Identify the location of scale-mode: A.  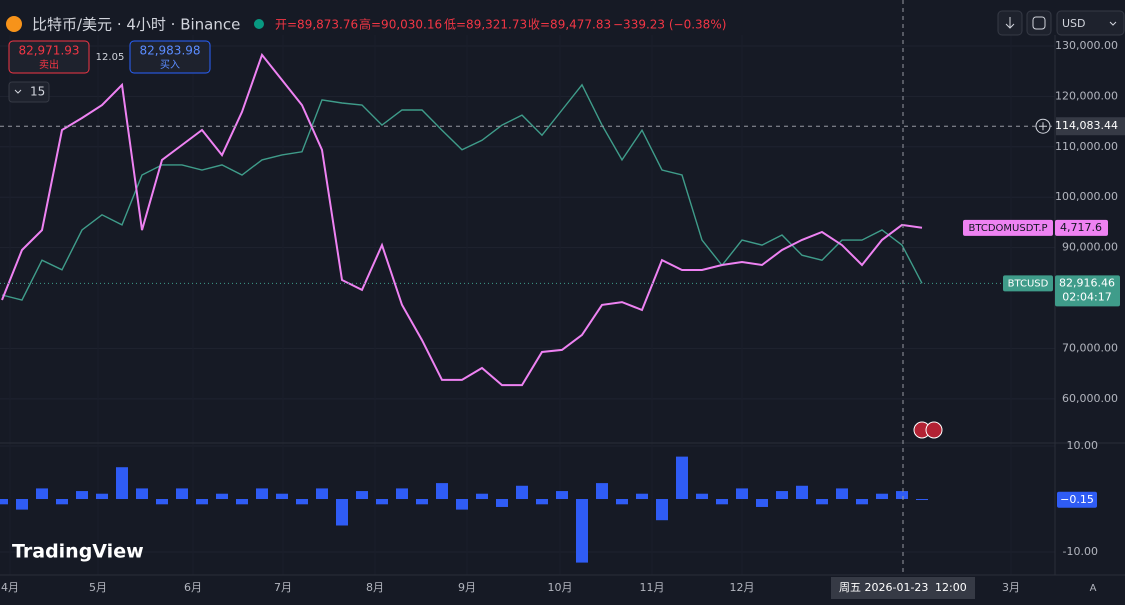
(1093, 588).